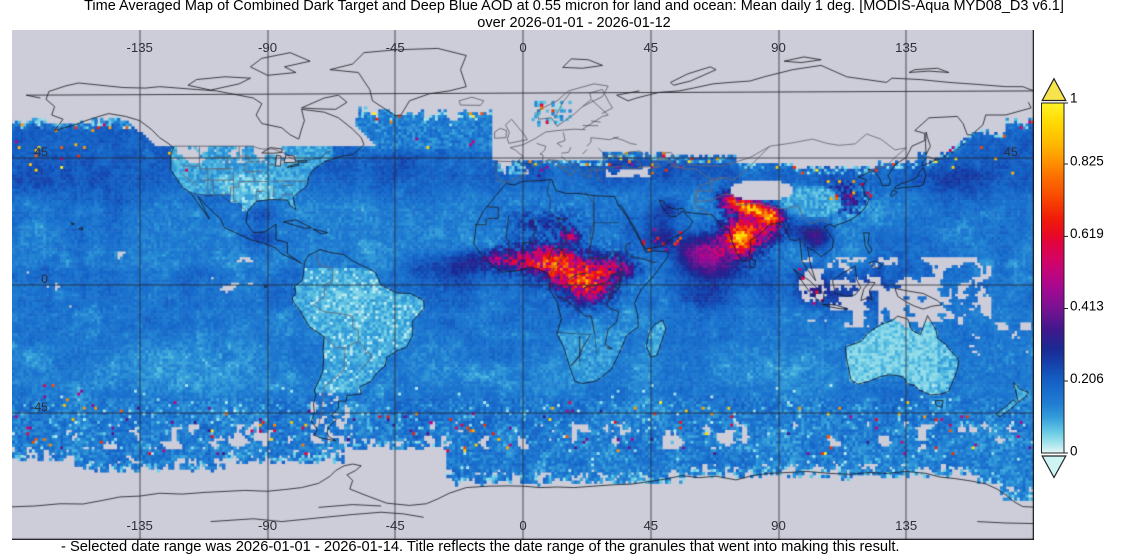 Image resolution: width=1148 pixels, height=557 pixels. Describe the element at coordinates (1087, 160) in the screenshot. I see `svg-text: 0.825` at that location.